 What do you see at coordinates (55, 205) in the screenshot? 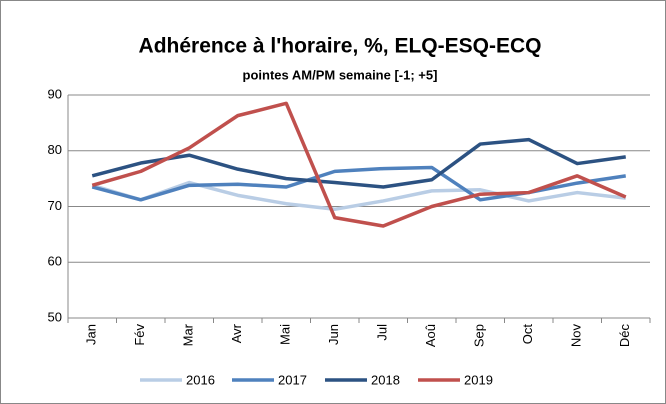
I see `y-tick-label: 70` at bounding box center [55, 205].